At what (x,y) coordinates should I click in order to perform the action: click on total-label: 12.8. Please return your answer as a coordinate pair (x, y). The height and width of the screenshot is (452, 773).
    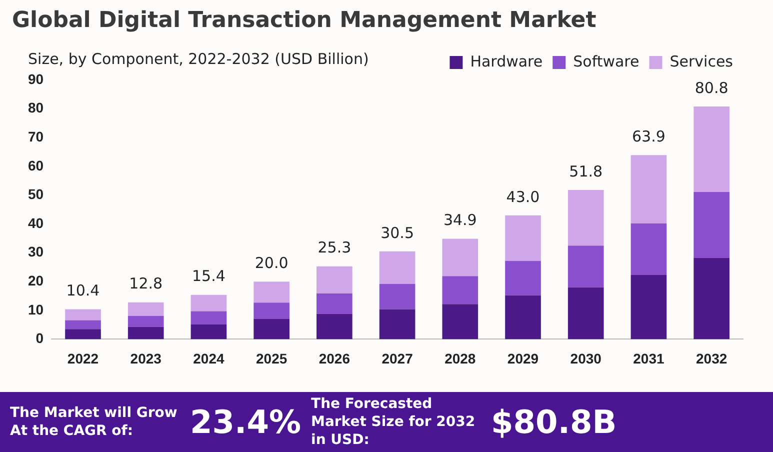
    Looking at the image, I should click on (146, 283).